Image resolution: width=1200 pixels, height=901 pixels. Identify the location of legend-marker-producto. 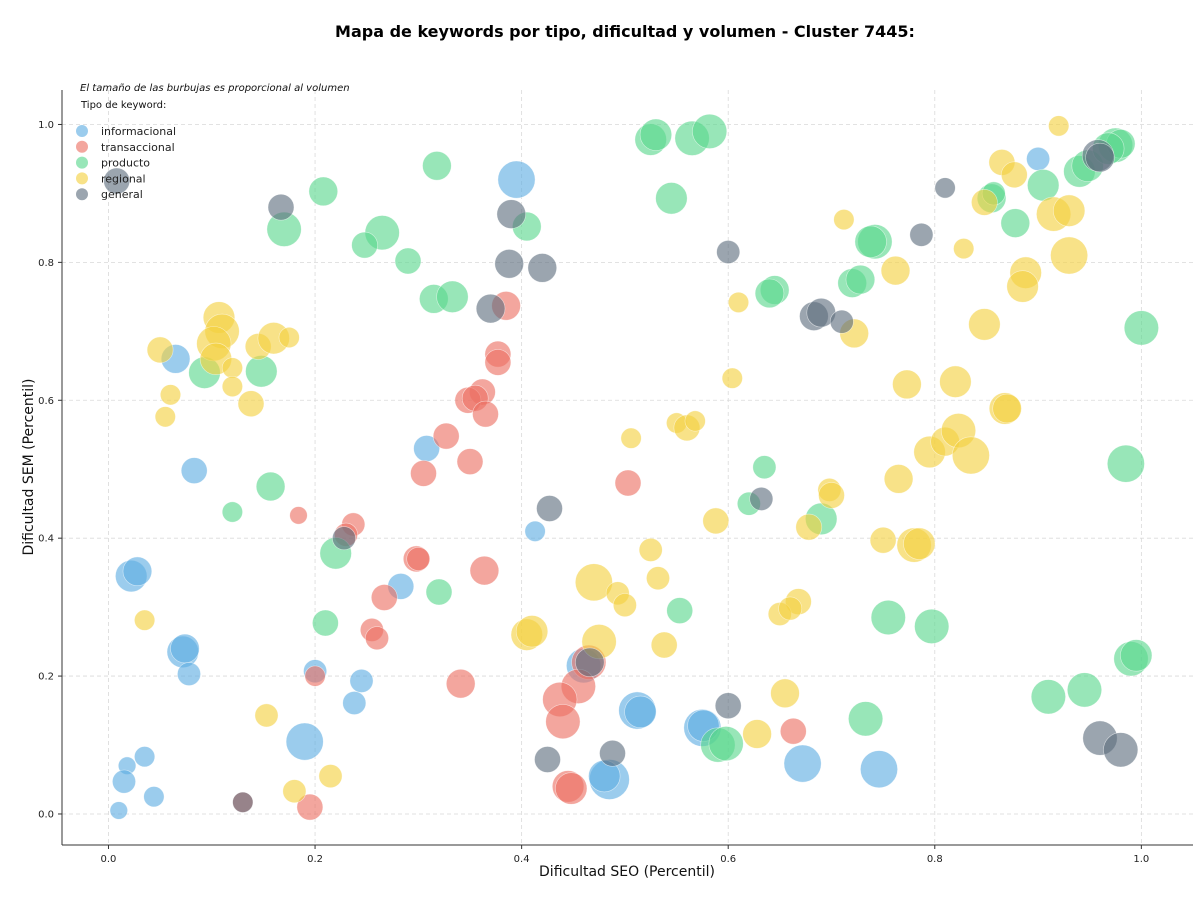
(82, 162).